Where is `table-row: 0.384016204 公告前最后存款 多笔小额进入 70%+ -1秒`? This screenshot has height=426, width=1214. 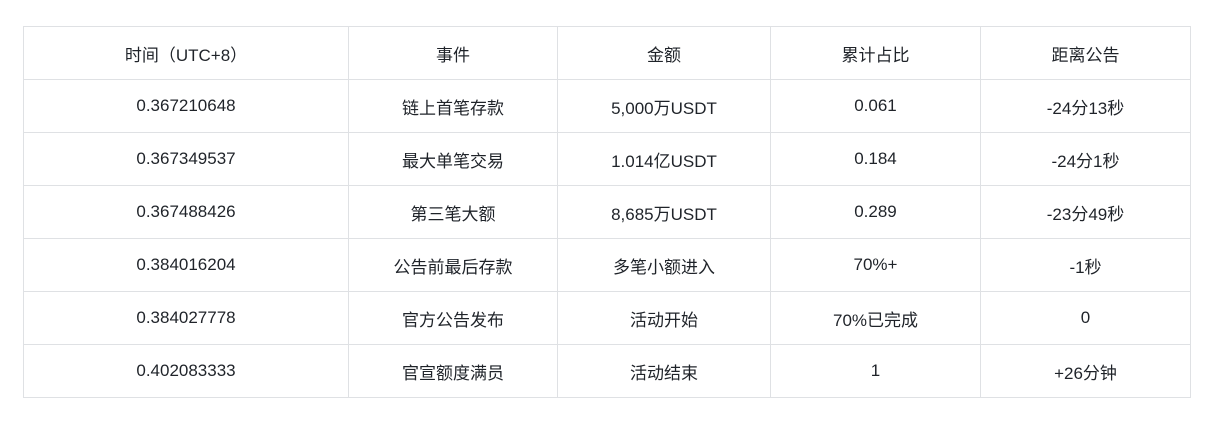 table-row: 0.384016204 公告前最后存款 多笔小额进入 70%+ -1秒 is located at coordinates (607, 265).